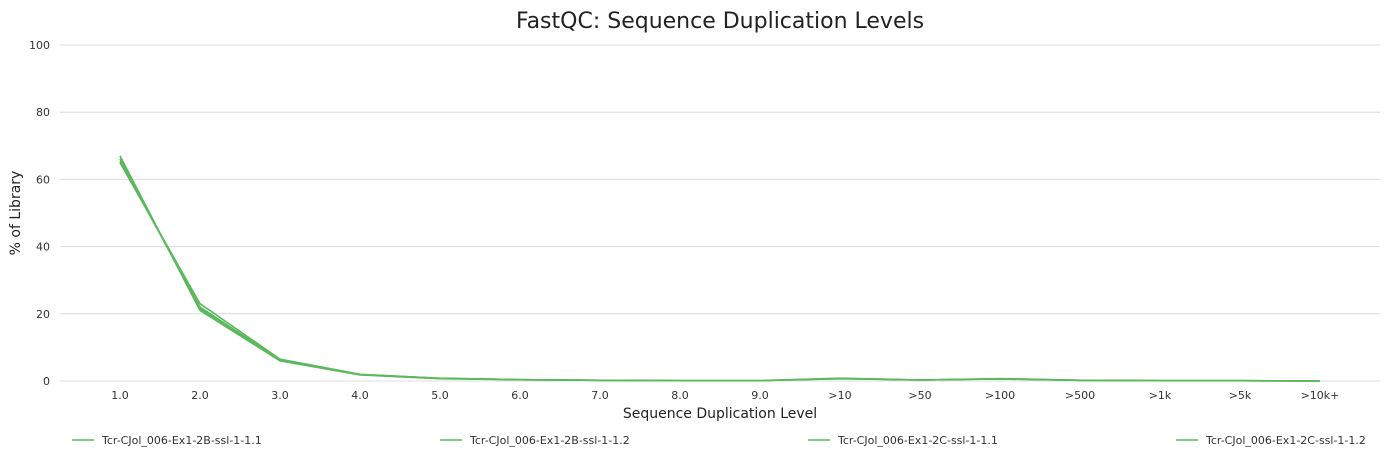  What do you see at coordinates (43, 314) in the screenshot?
I see `y-tick-label: 20` at bounding box center [43, 314].